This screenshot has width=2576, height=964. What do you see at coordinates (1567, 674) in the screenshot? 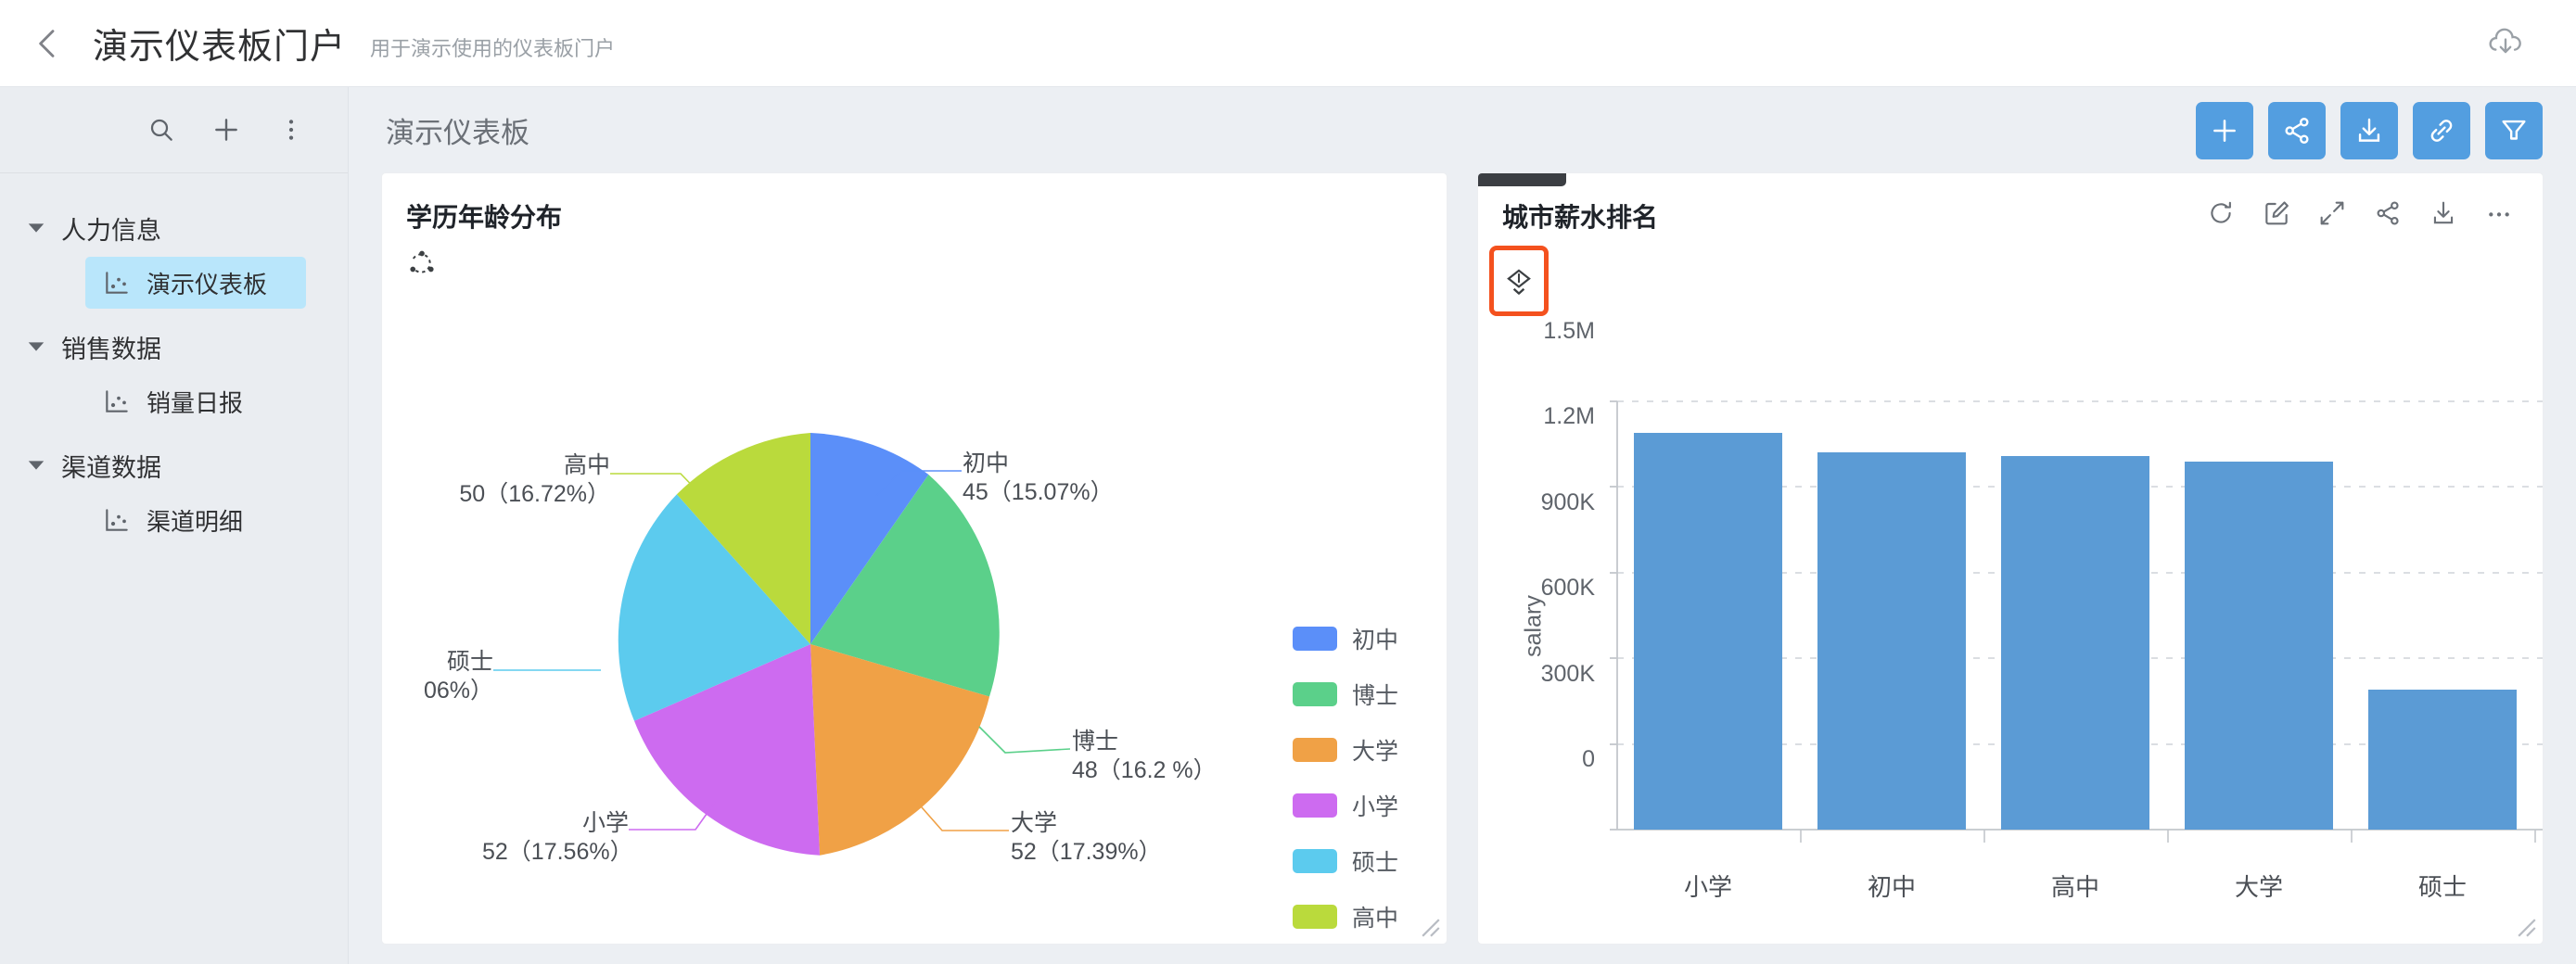
I see `y-tick-label: 300K` at bounding box center [1567, 674].